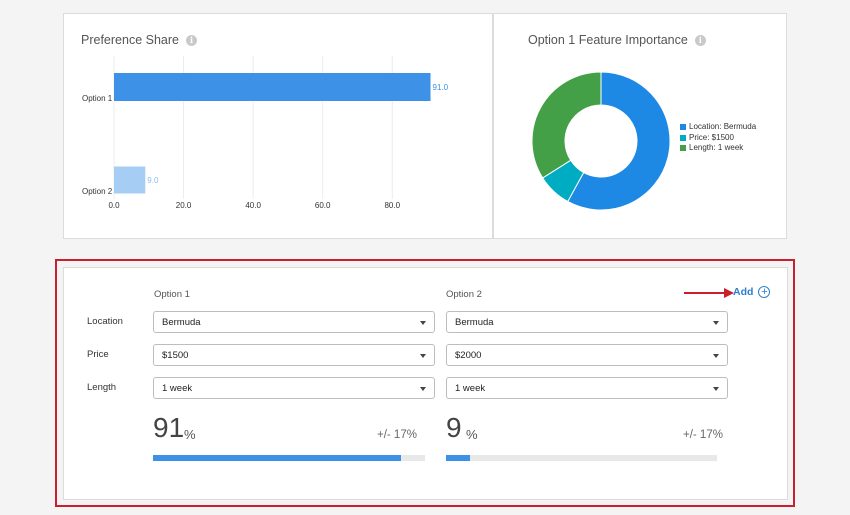 Image resolution: width=850 pixels, height=515 pixels. I want to click on add-option-label: Add, so click(743, 292).